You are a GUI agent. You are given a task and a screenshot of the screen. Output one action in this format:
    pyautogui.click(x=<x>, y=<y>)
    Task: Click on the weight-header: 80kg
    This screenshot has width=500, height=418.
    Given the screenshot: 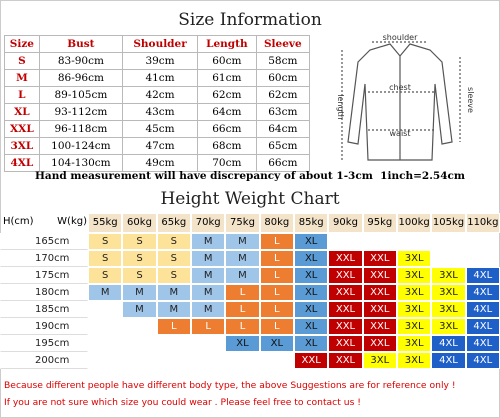 What is the action you would take?
    pyautogui.click(x=276, y=223)
    